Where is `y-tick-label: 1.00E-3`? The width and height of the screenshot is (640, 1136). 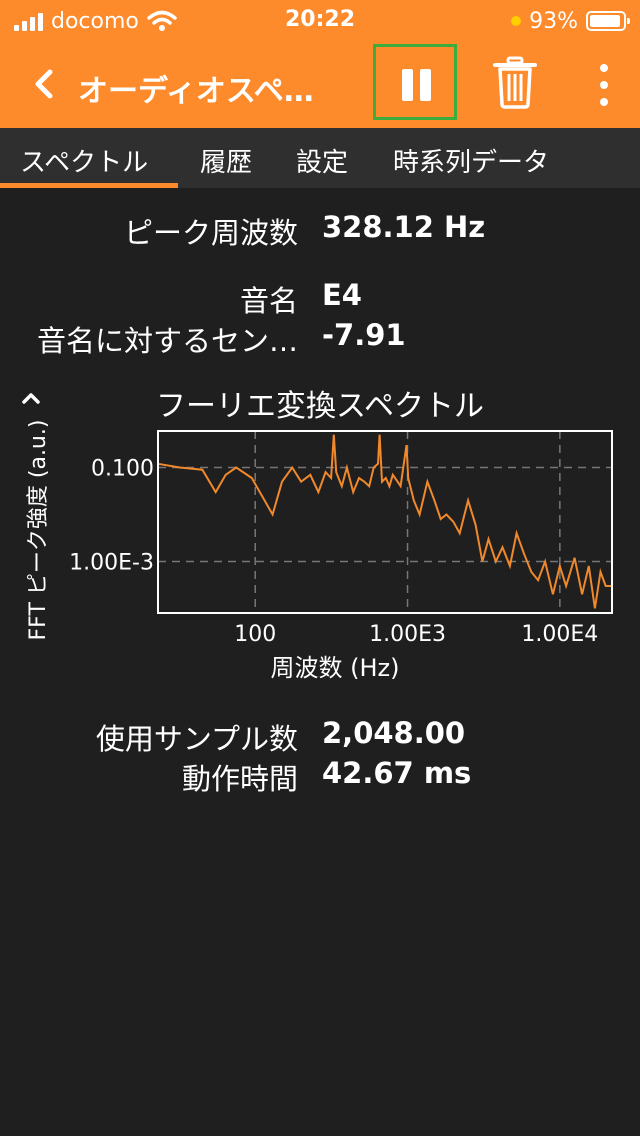
y-tick-label: 1.00E-3 is located at coordinates (111, 562).